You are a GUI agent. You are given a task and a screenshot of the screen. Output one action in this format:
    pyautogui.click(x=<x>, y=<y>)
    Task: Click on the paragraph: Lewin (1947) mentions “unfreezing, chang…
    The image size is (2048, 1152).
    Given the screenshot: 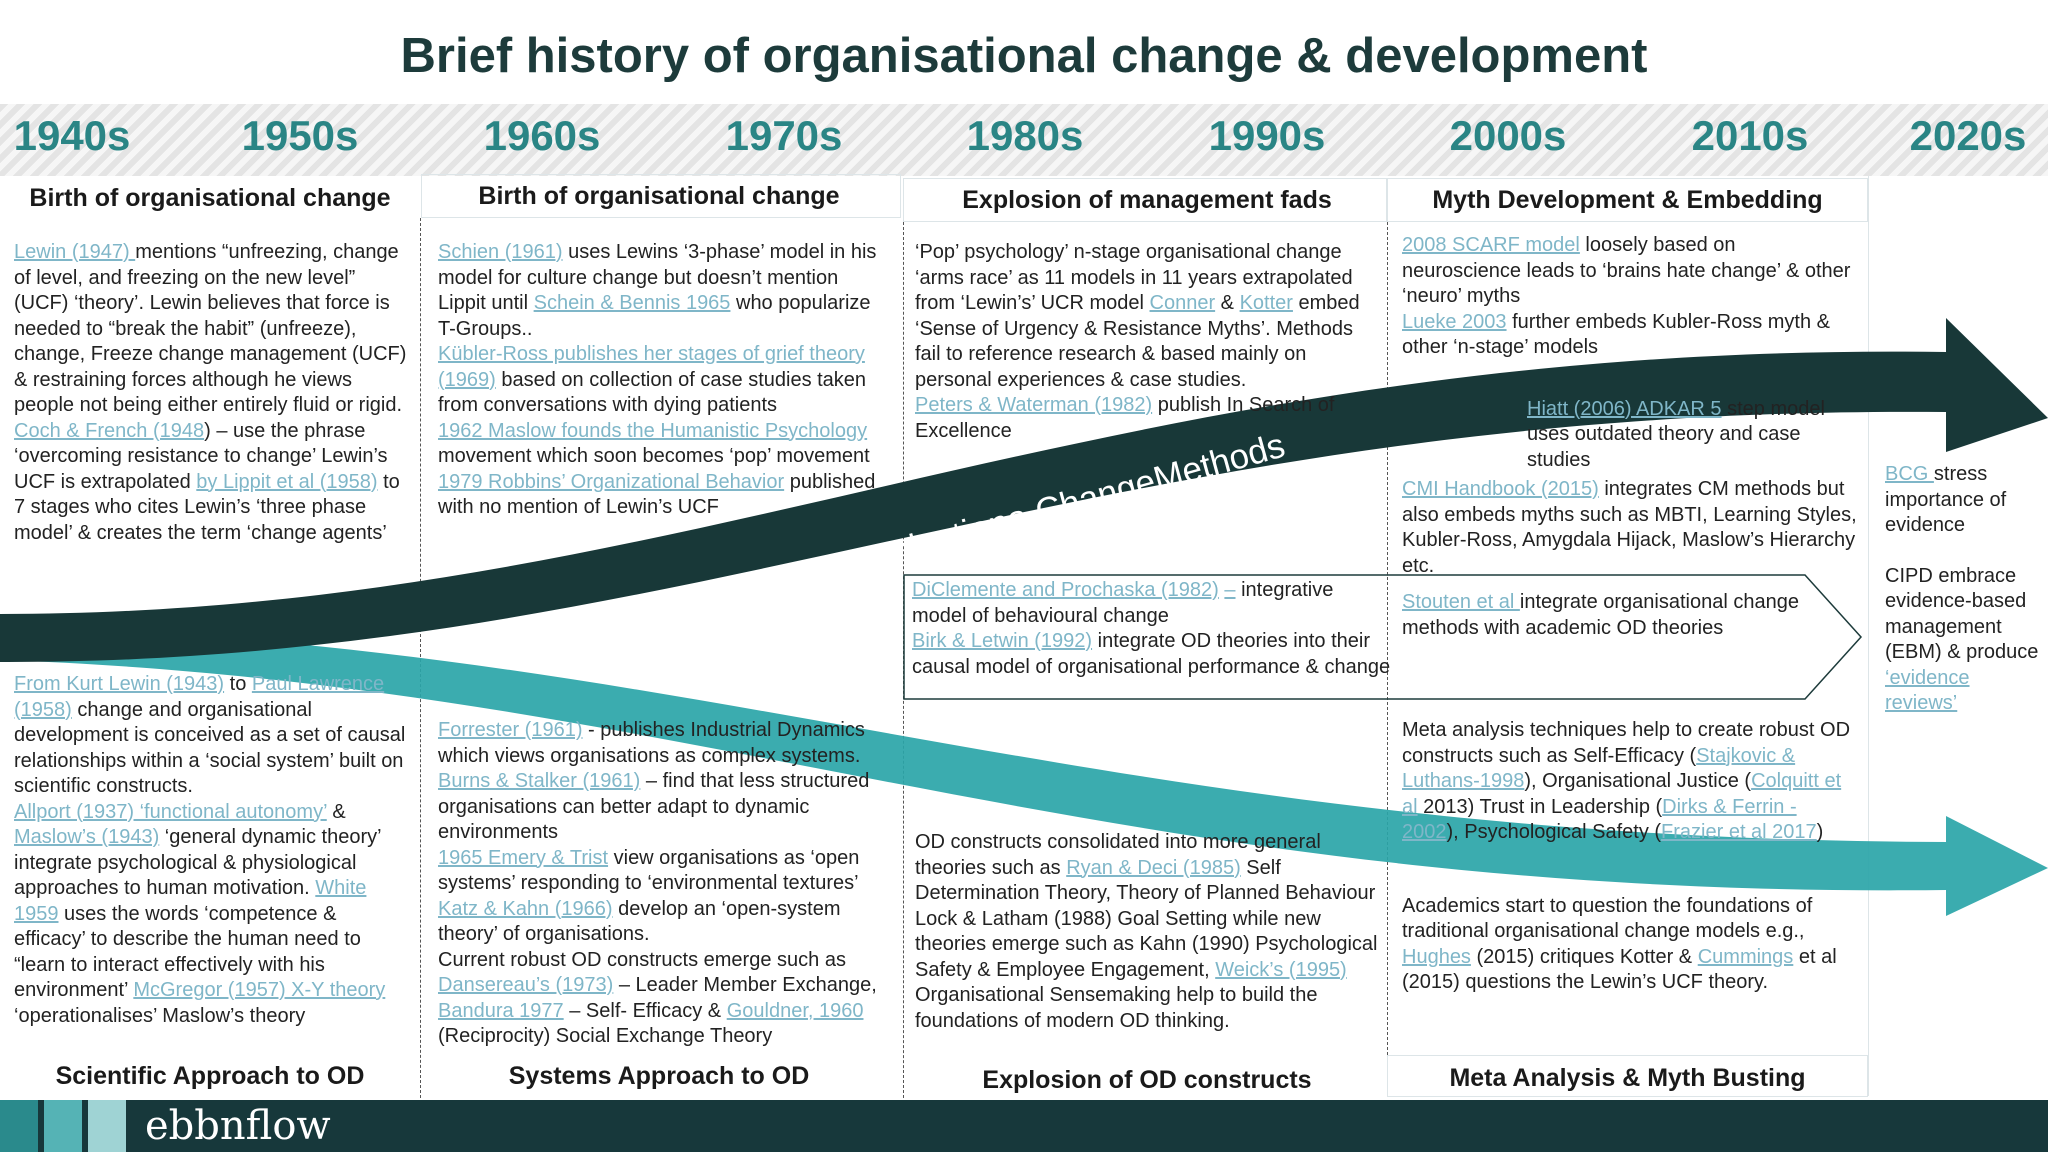 What is the action you would take?
    pyautogui.click(x=212, y=329)
    